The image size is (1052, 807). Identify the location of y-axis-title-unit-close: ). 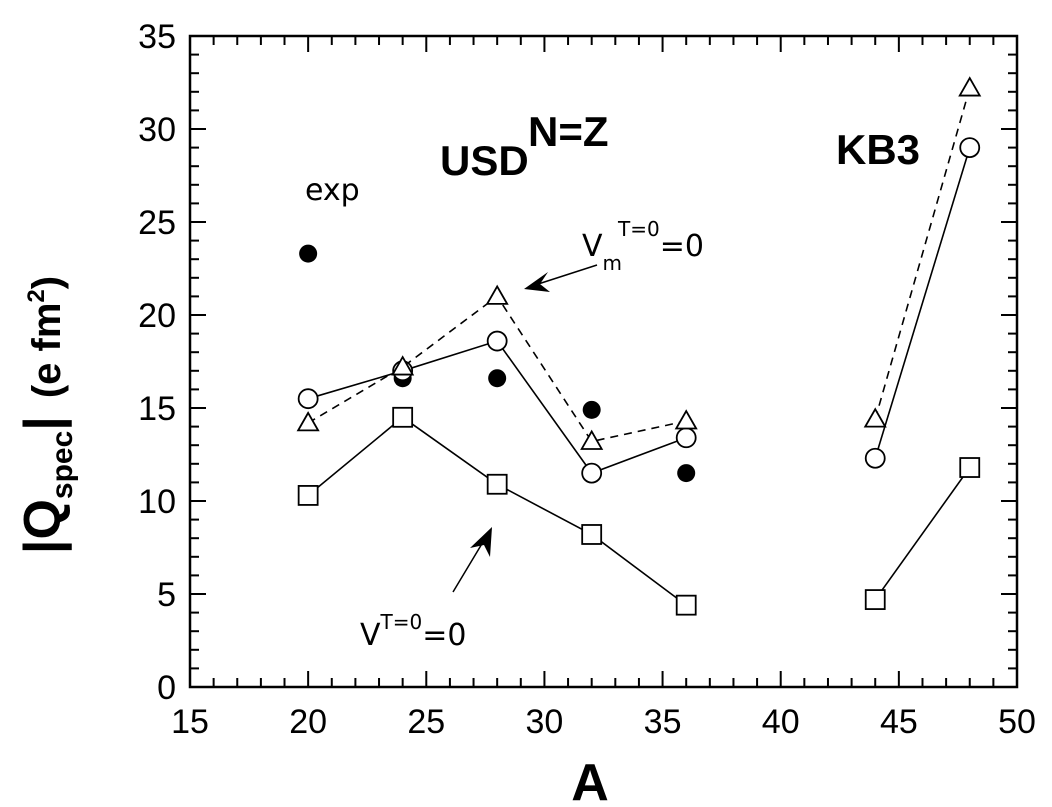
(47, 282).